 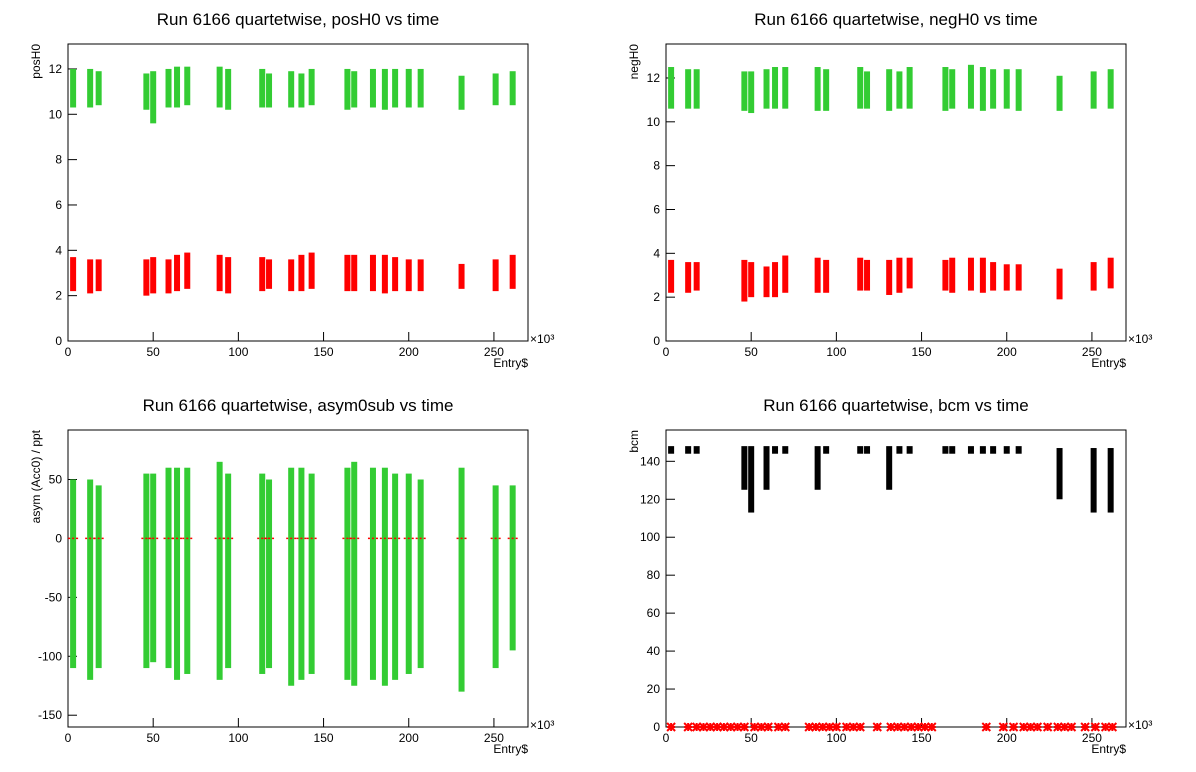 I want to click on y-tick-label: -50, so click(x=54, y=597).